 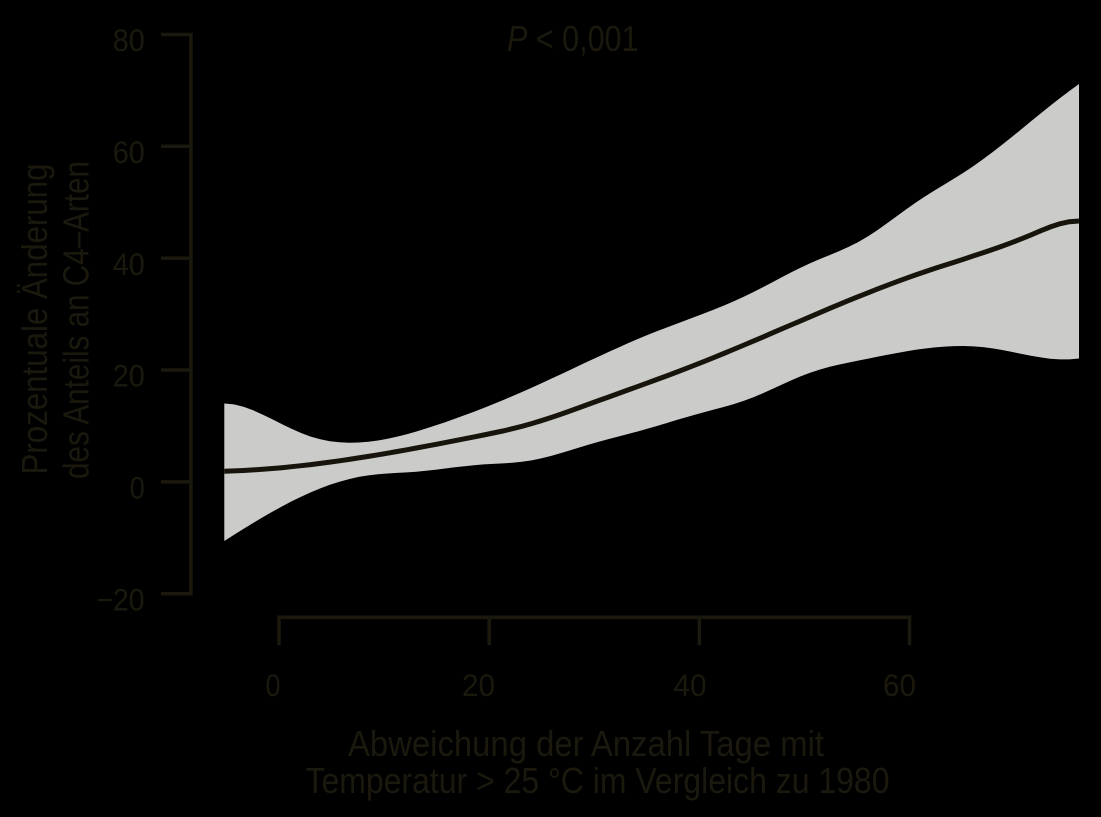 I want to click on svg-text: des Anteils an C4–Arten, so click(x=76, y=320).